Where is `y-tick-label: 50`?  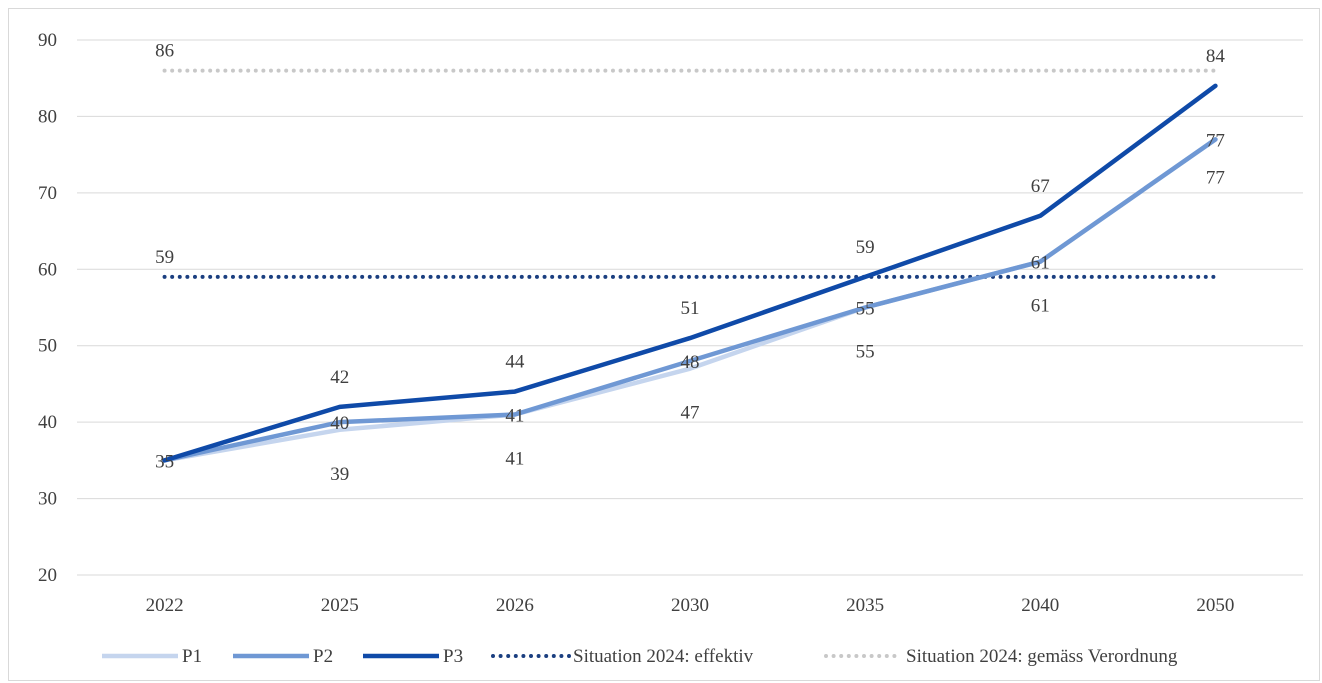 y-tick-label: 50 is located at coordinates (47, 346).